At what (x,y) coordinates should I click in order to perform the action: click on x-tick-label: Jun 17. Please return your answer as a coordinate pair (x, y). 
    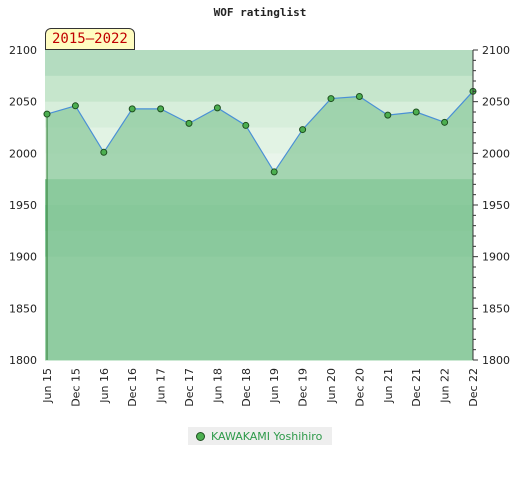
    Looking at the image, I should click on (161, 386).